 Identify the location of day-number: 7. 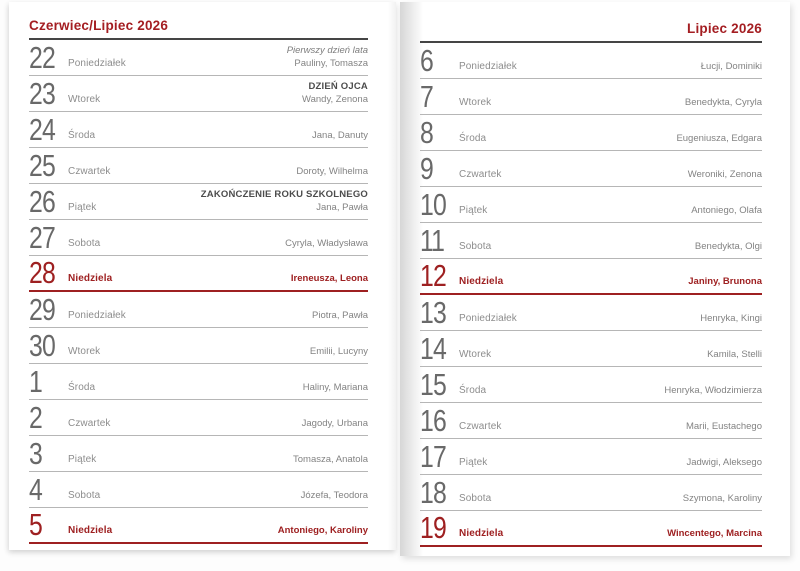
(427, 96).